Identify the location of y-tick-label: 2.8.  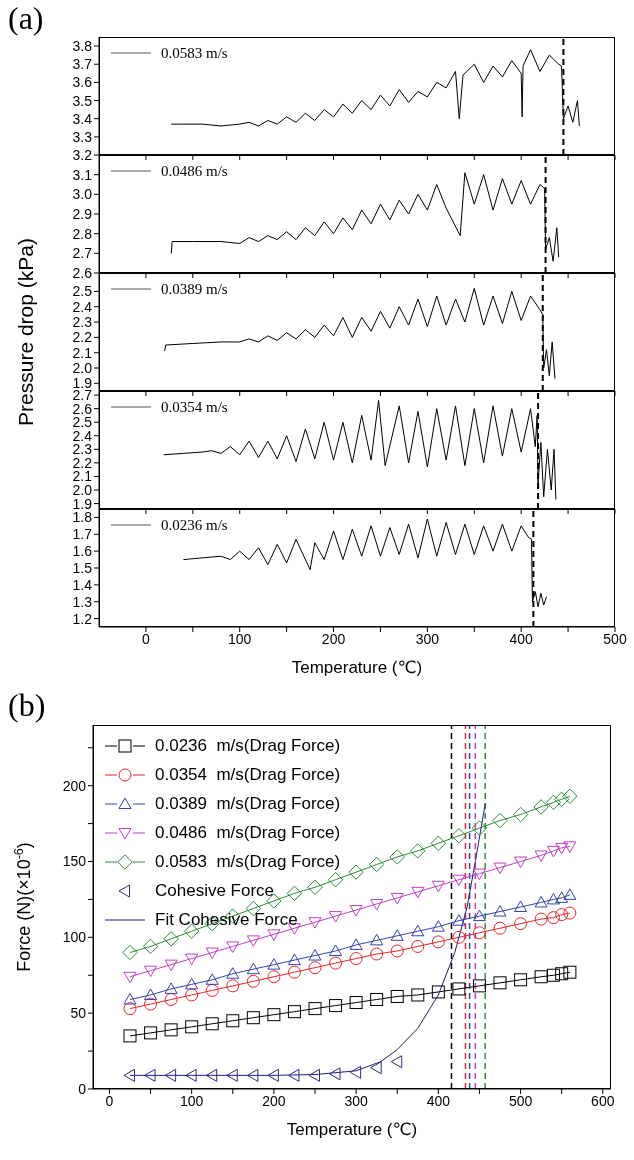
(82, 233).